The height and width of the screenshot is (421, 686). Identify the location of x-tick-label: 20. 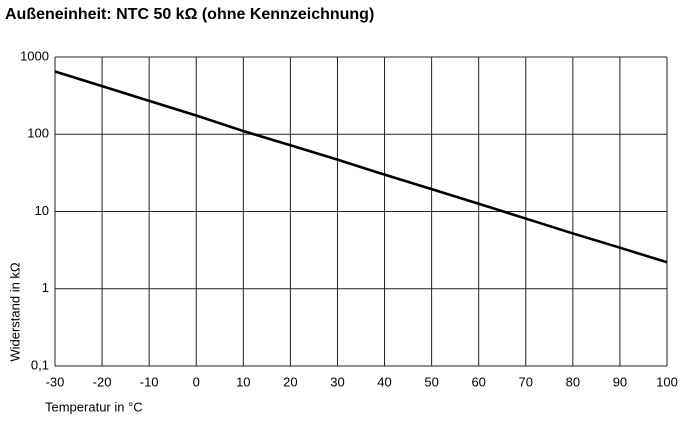
(290, 381).